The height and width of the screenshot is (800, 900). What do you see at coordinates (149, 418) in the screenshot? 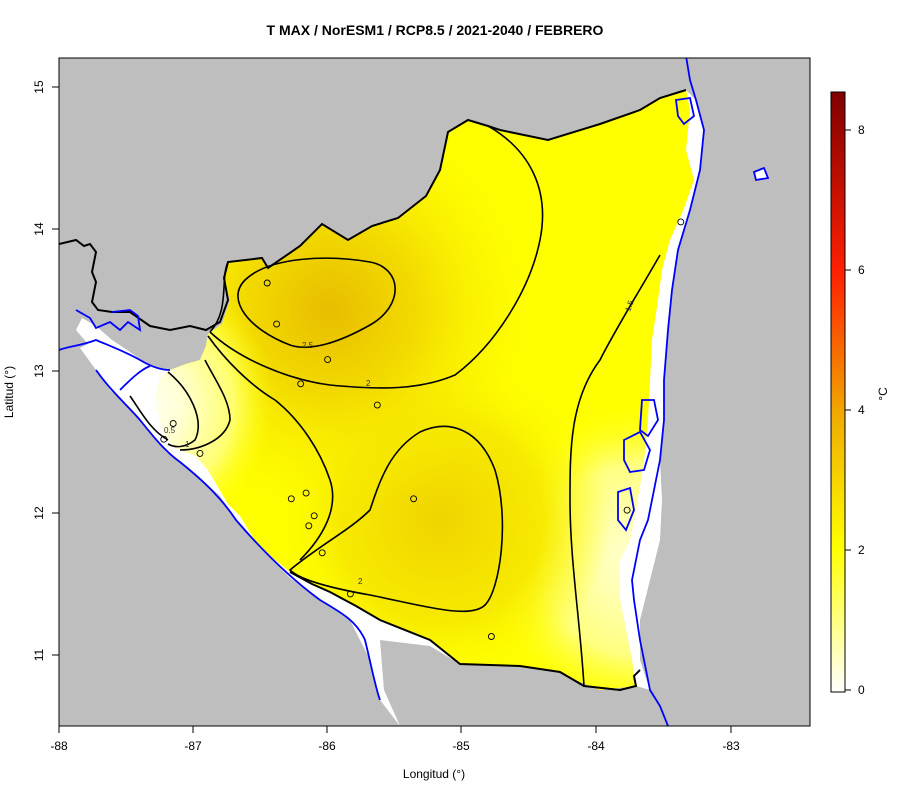
I see `contour-0.5` at bounding box center [149, 418].